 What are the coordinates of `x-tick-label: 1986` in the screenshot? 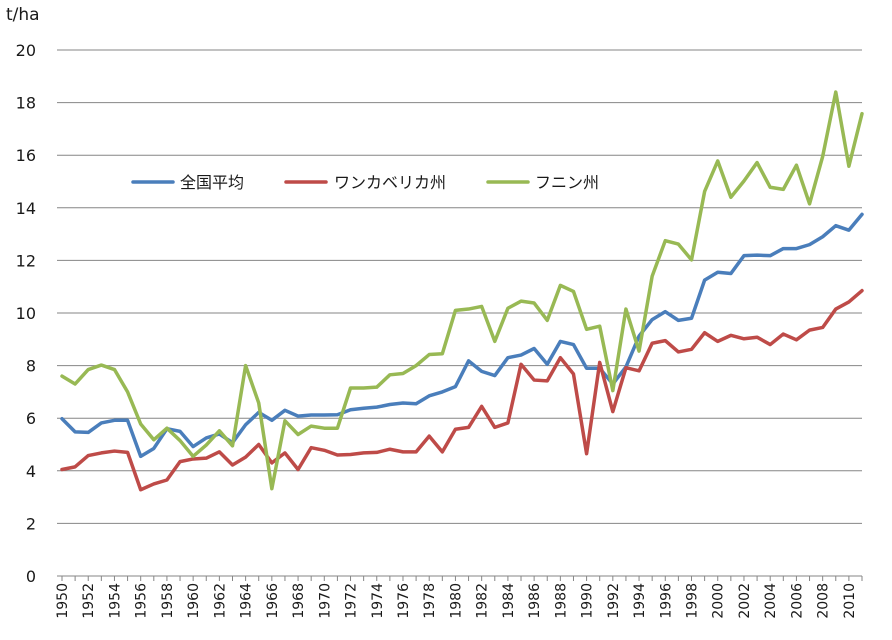 It's located at (535, 601).